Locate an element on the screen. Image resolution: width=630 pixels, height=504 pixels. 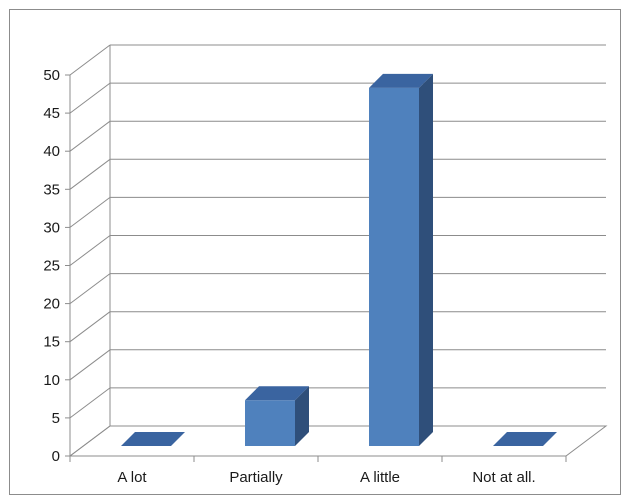
y-tick-label: 45 is located at coordinates (51, 113).